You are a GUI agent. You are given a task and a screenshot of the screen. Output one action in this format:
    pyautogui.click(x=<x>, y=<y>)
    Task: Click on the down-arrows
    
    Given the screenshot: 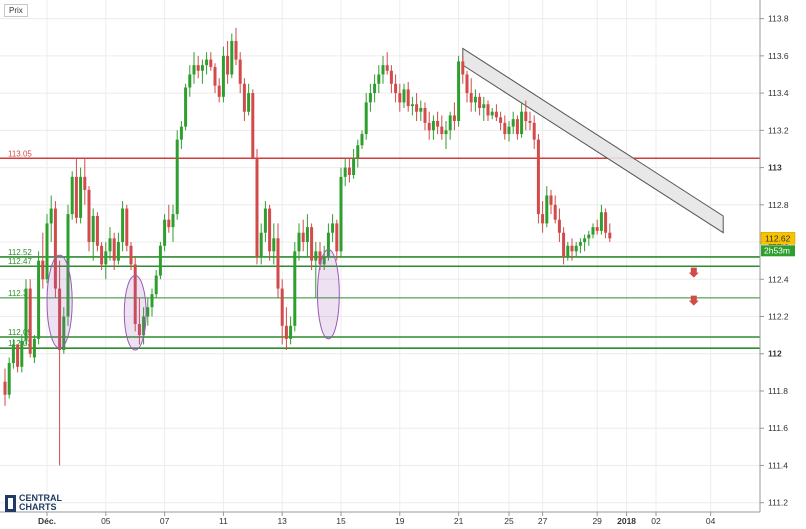 What is the action you would take?
    pyautogui.click(x=693, y=286)
    